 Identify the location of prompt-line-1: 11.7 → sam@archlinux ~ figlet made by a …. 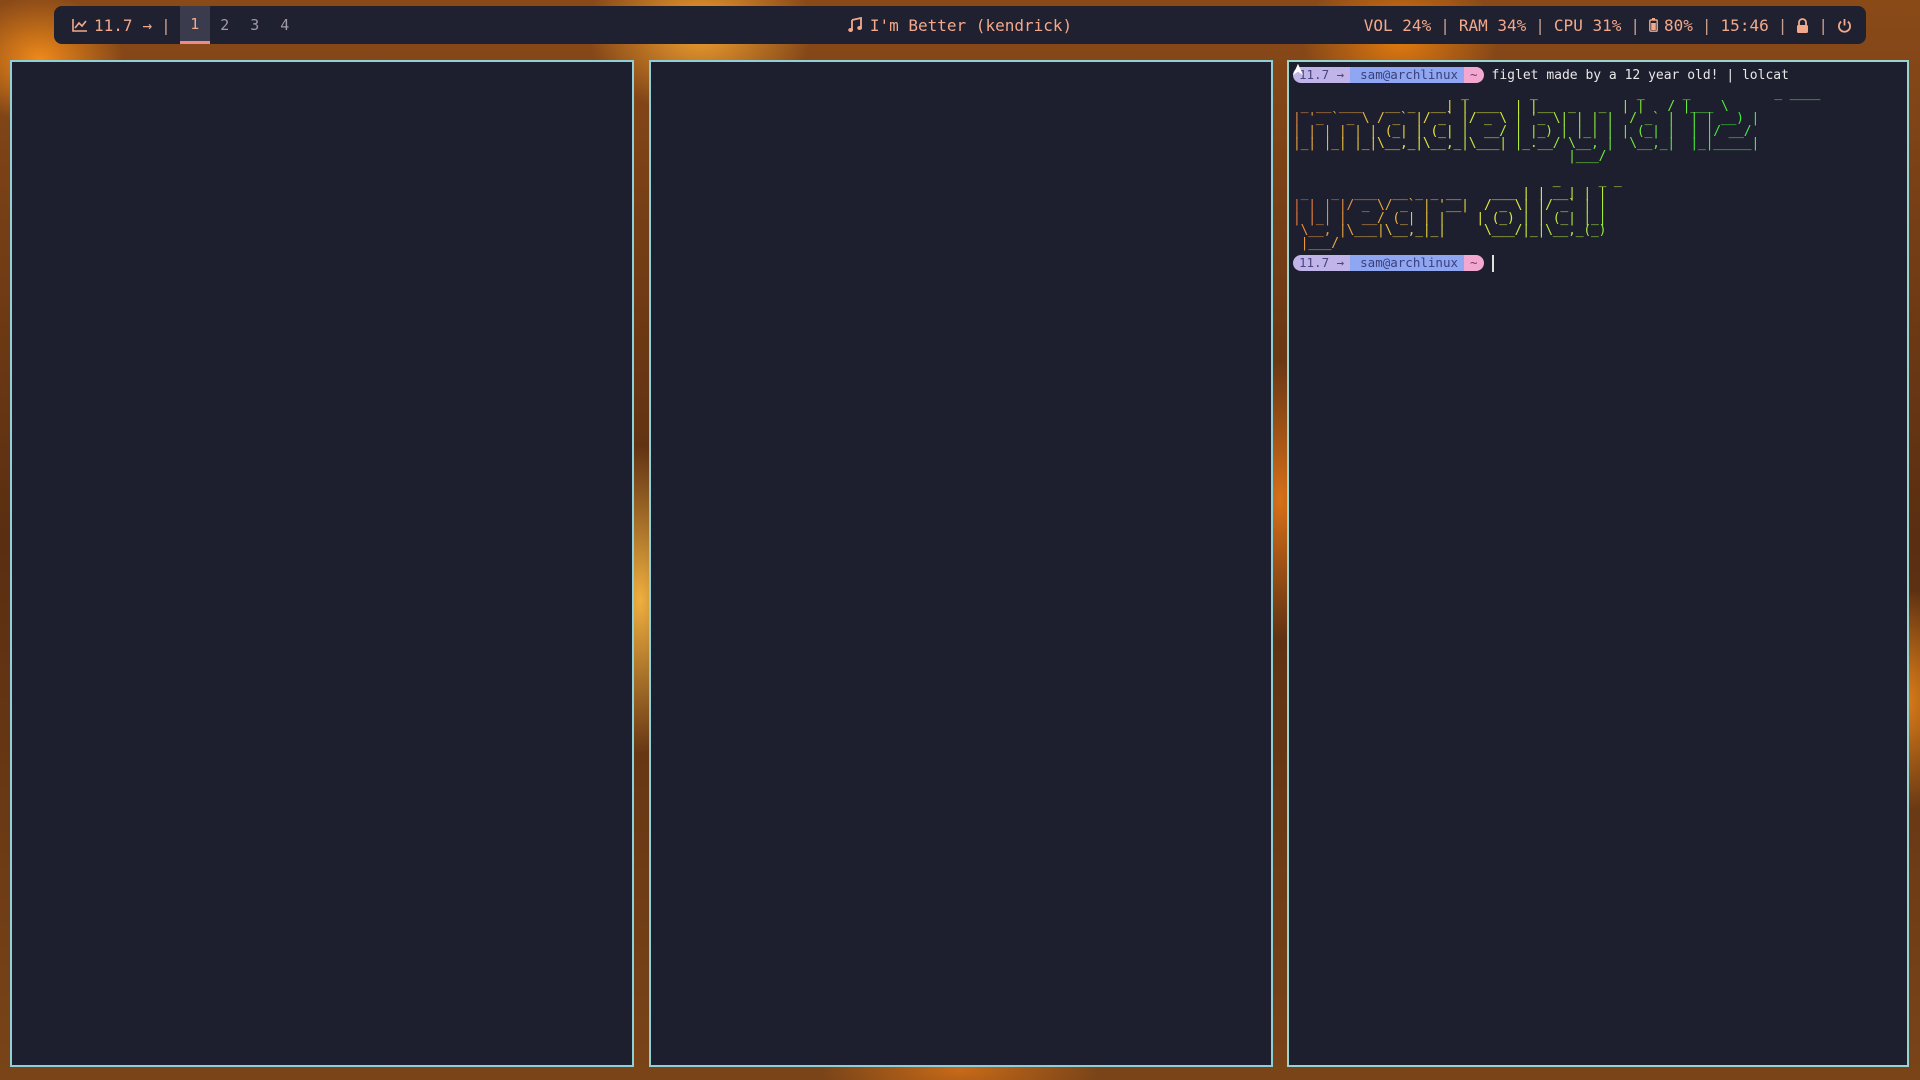
(1600, 75).